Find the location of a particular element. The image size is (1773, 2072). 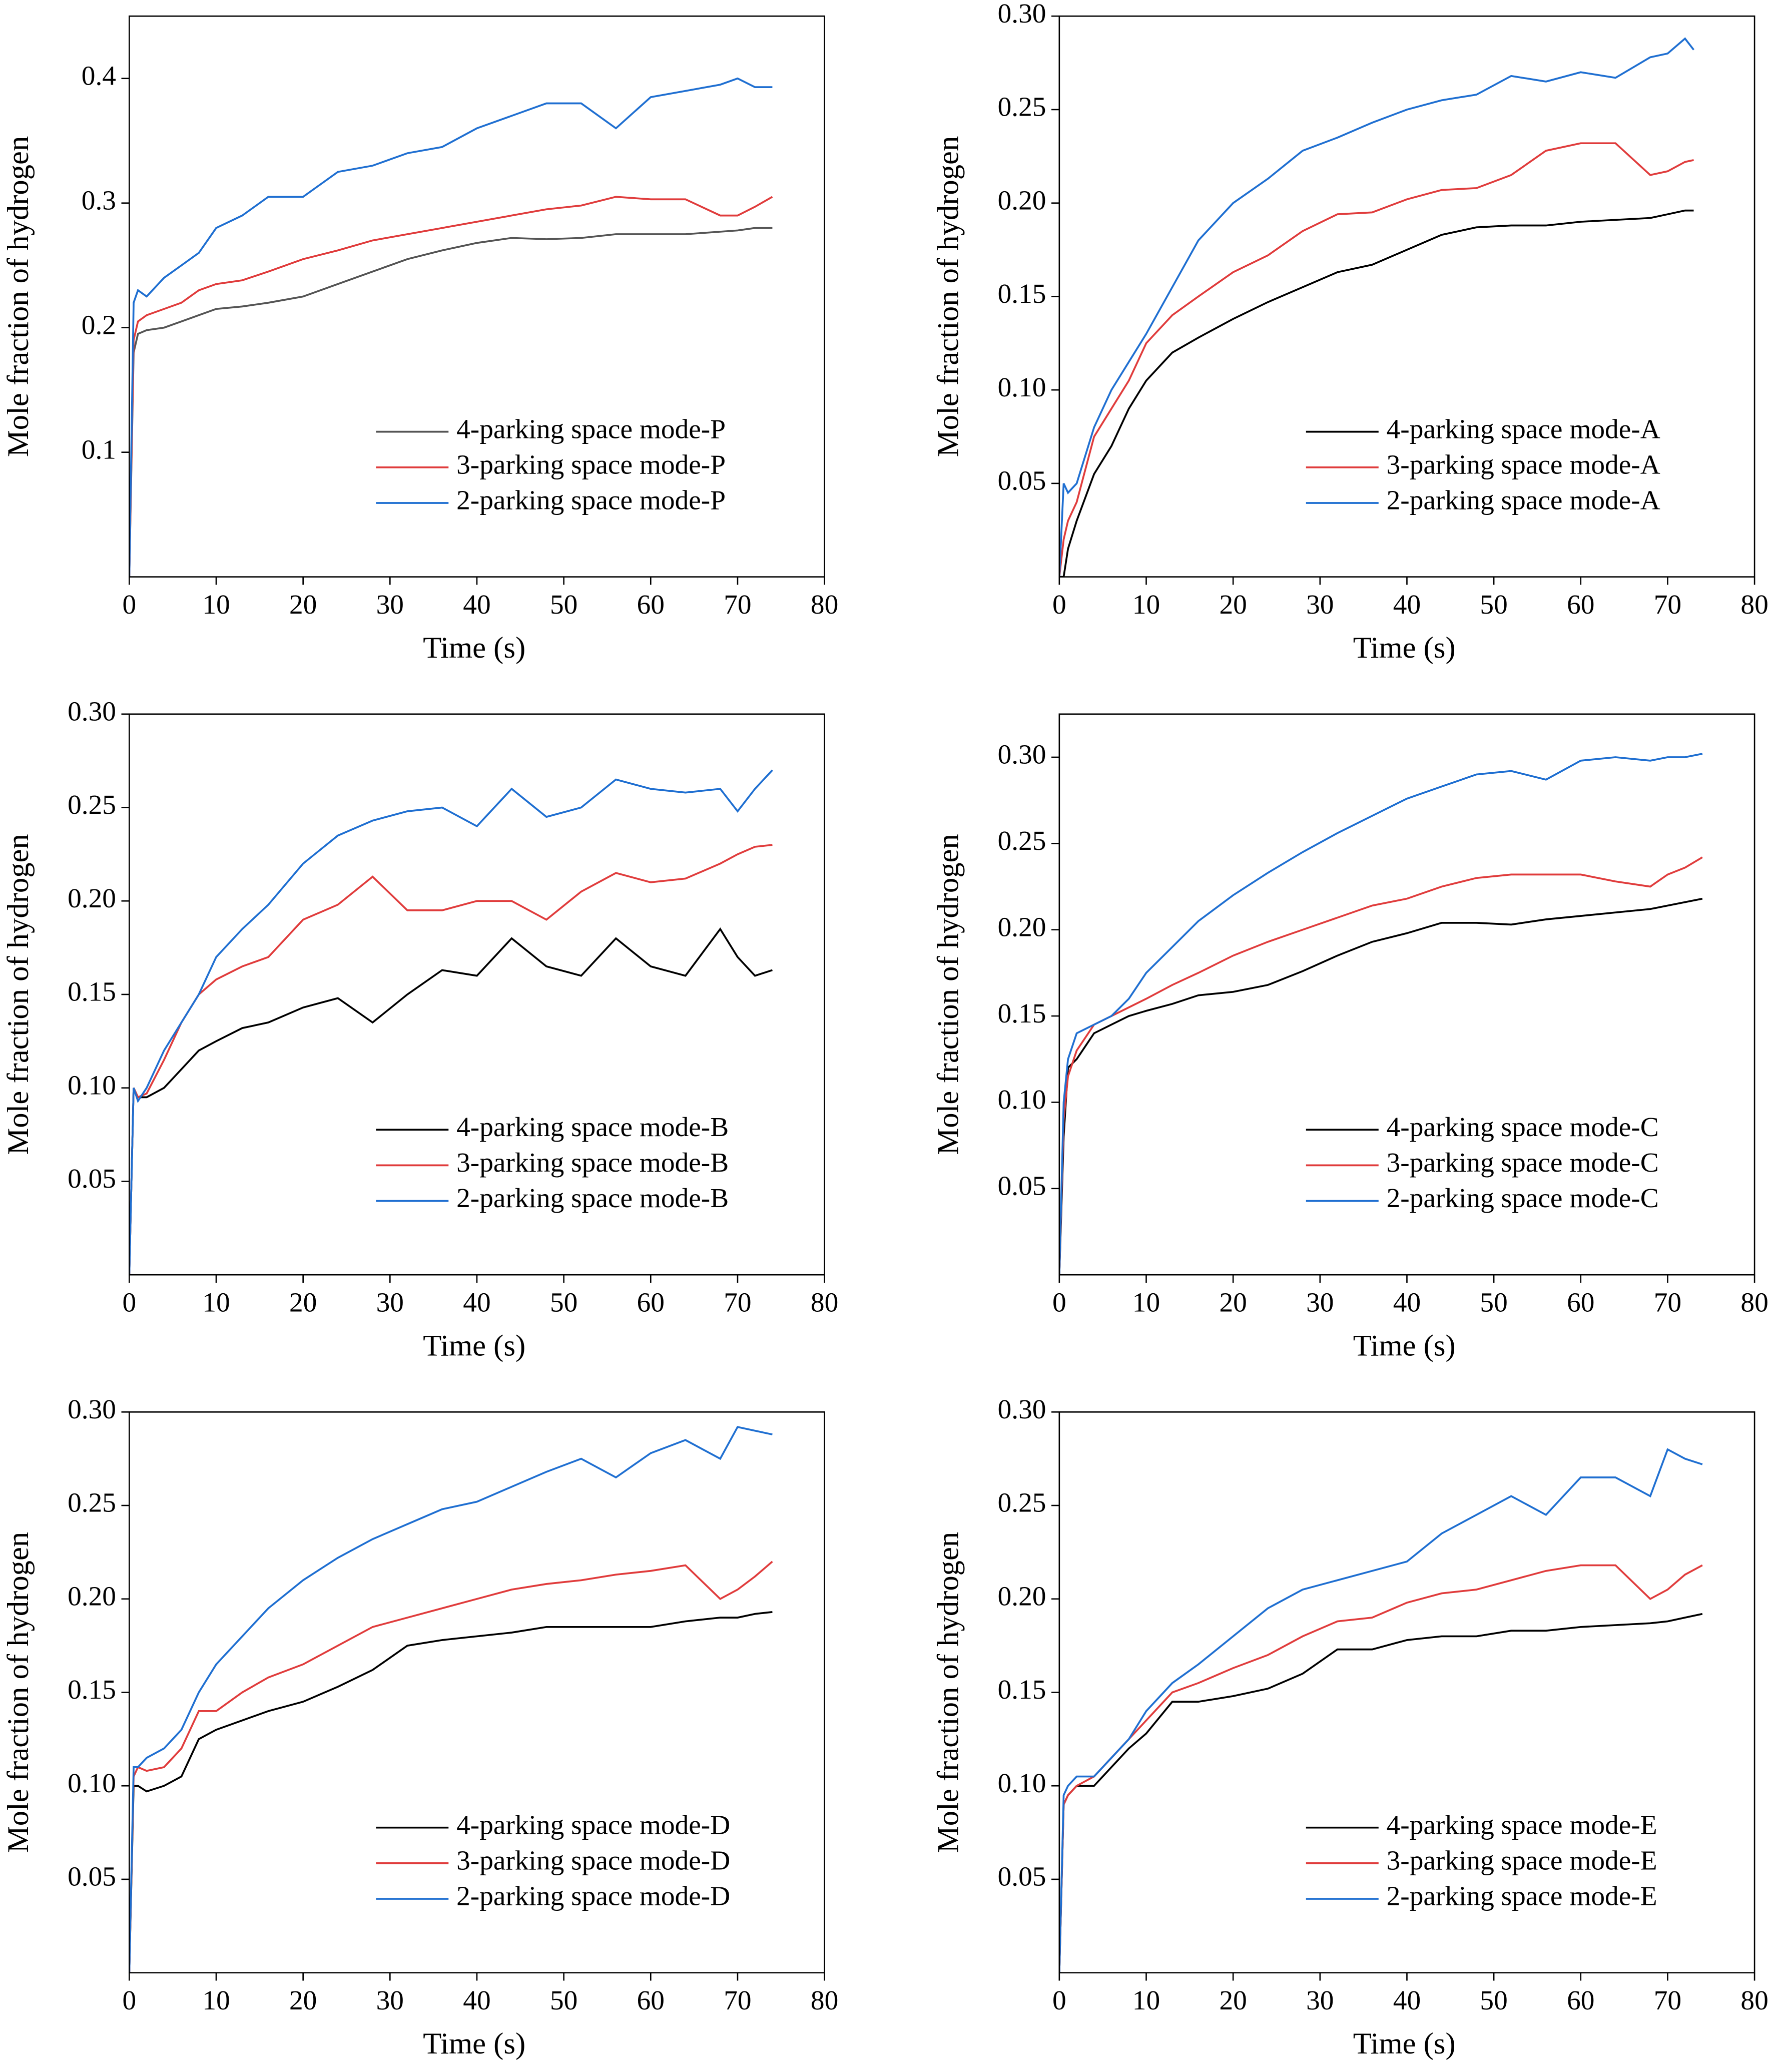

legend-label: 3-parking space mode-B is located at coordinates (592, 1162).